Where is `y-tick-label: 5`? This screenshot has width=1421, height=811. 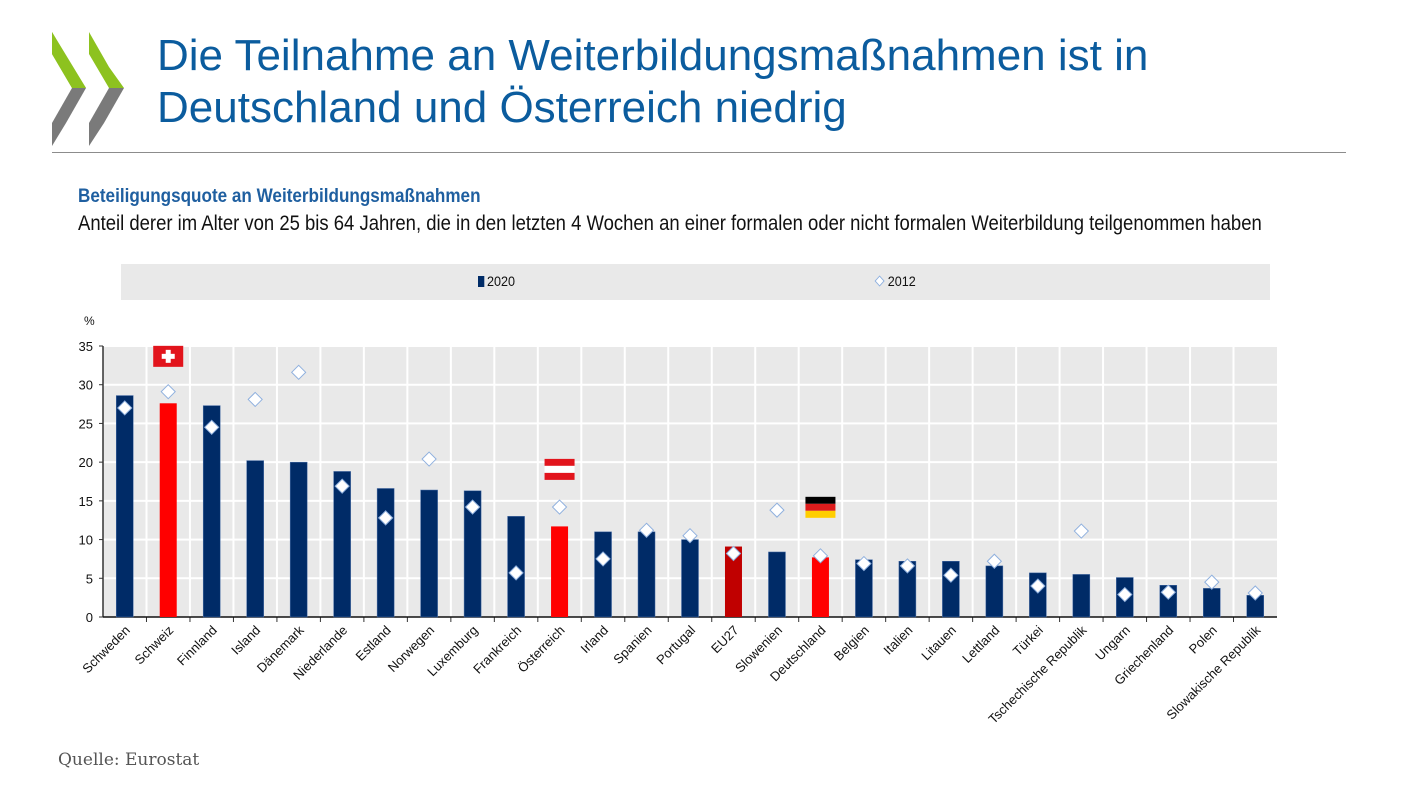 y-tick-label: 5 is located at coordinates (89, 578).